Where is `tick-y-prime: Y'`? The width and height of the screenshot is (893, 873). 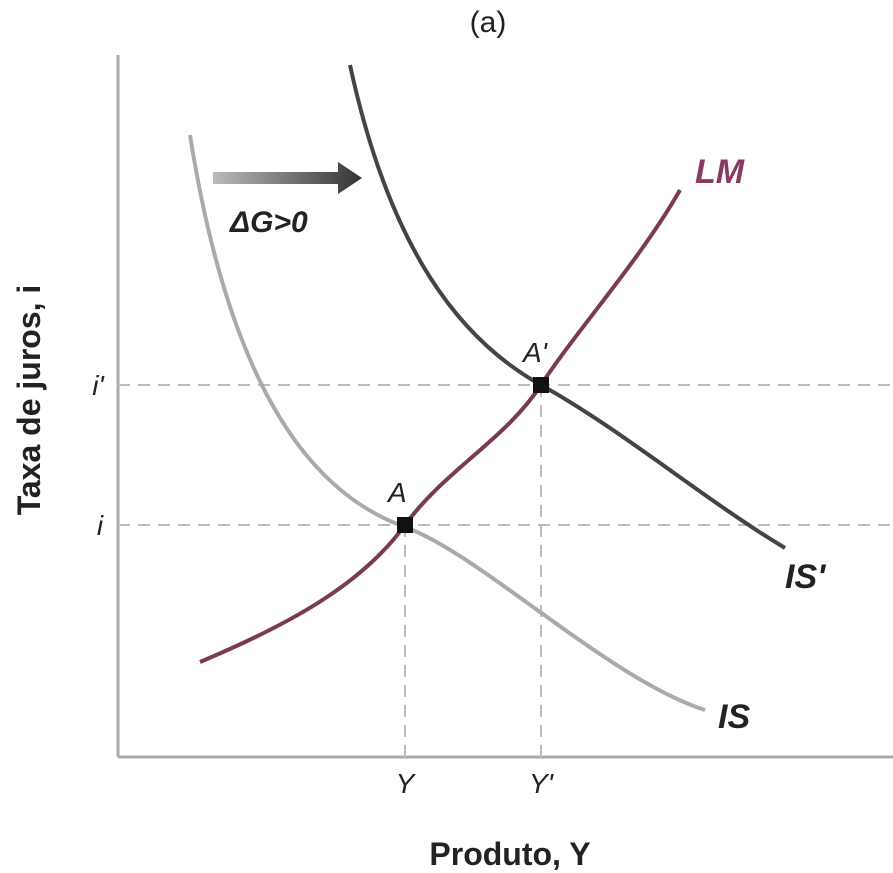
tick-y-prime: Y' is located at coordinates (542, 783).